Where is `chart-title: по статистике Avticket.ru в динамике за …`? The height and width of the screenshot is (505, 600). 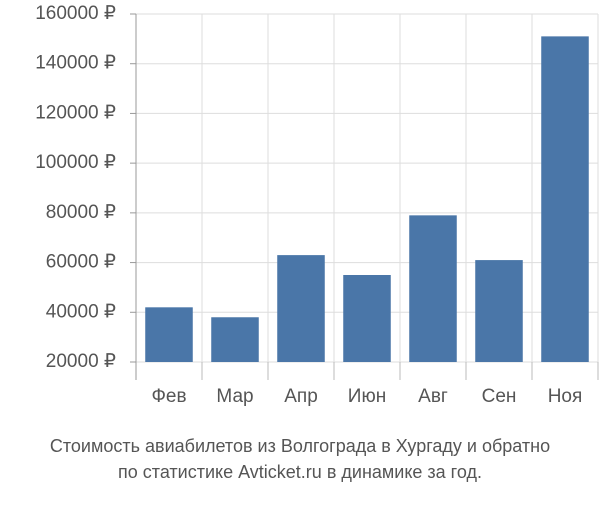
chart-title: по статистике Avticket.ru в динамике за … is located at coordinates (300, 472).